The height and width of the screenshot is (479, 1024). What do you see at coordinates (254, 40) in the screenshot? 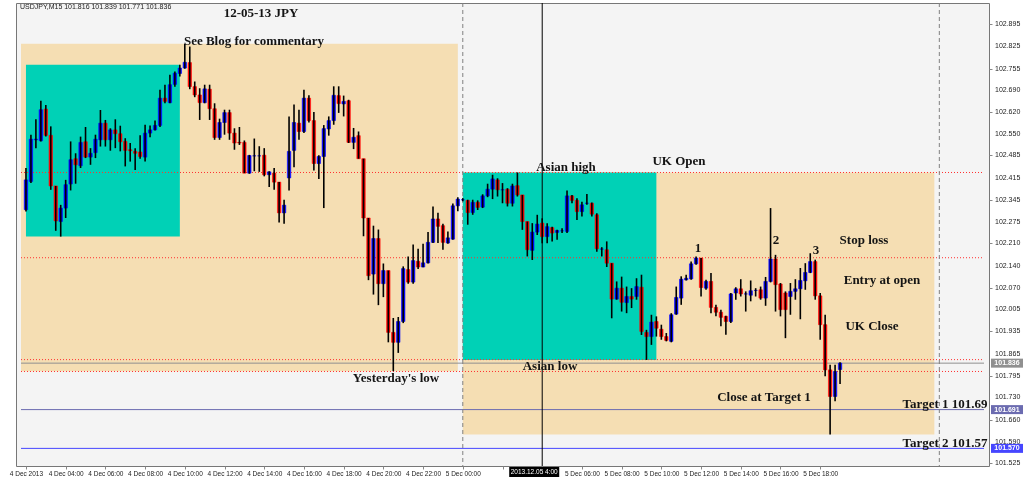
I see `annotation: See Blog for commentary` at bounding box center [254, 40].